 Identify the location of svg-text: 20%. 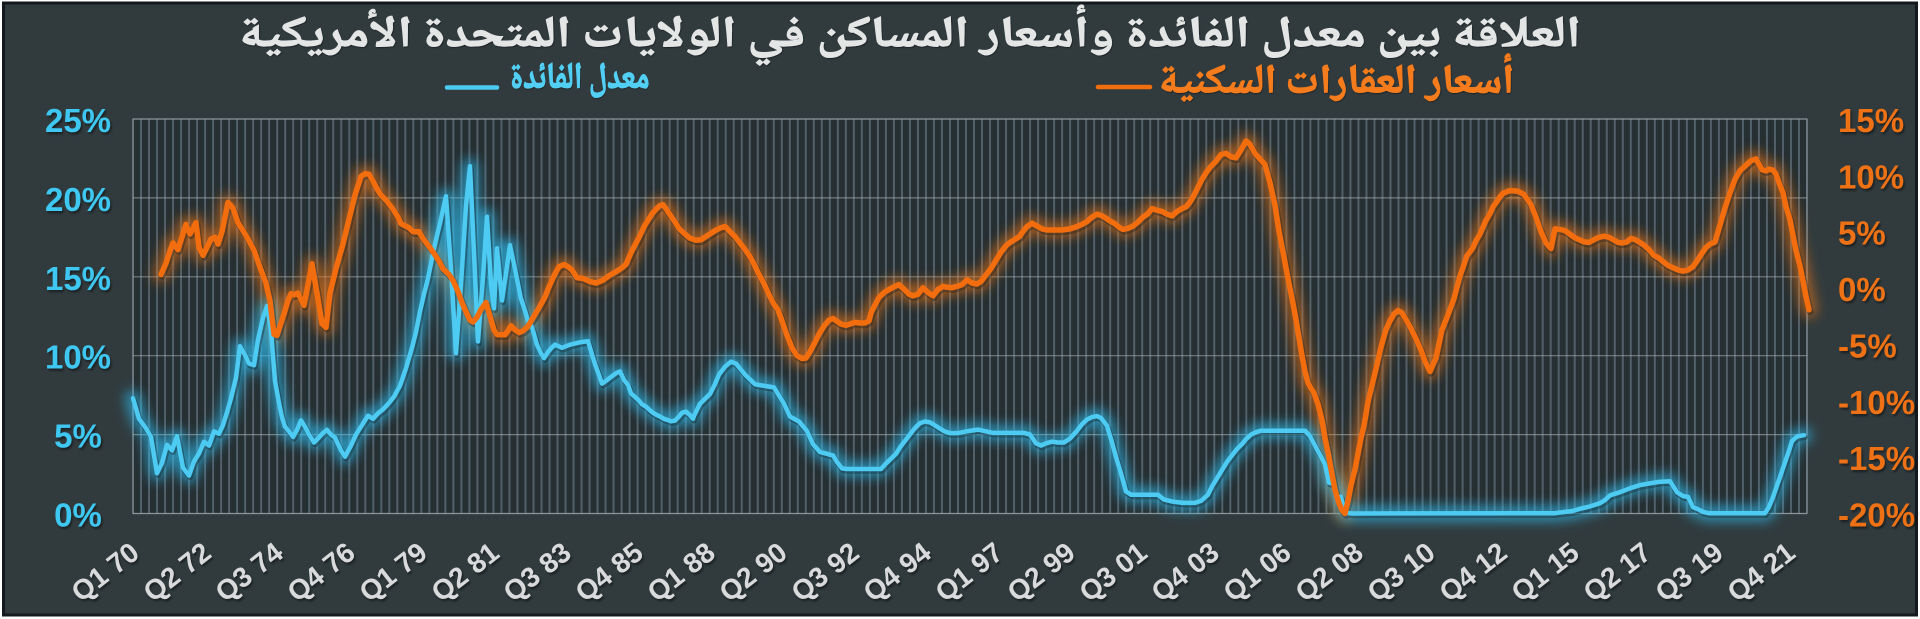
(78, 199).